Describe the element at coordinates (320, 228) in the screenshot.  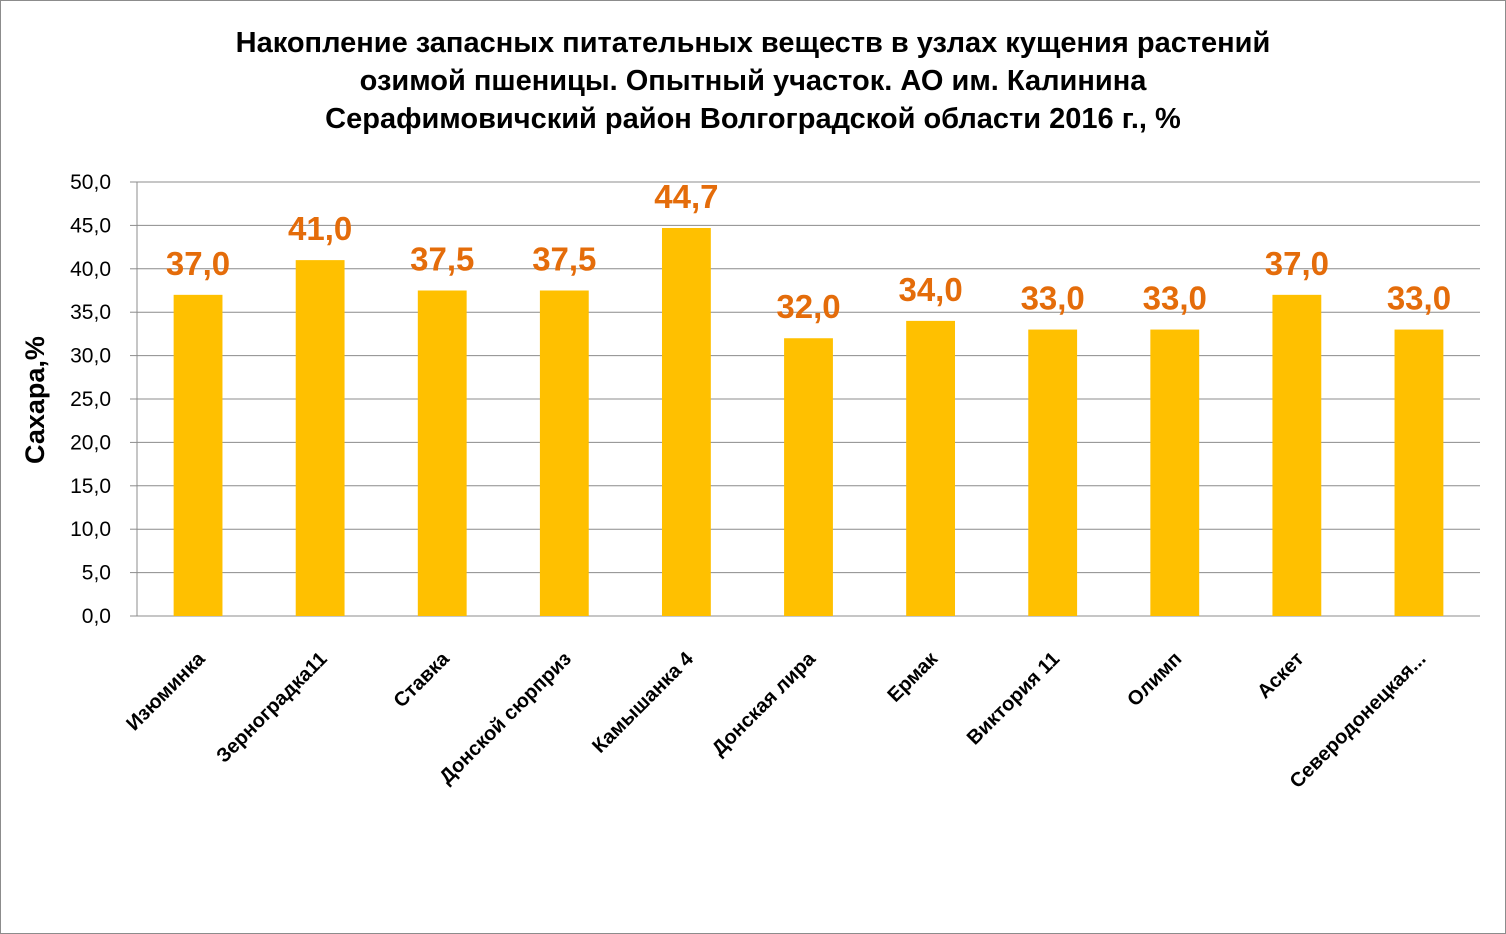
I see `data-label: 41,0` at that location.